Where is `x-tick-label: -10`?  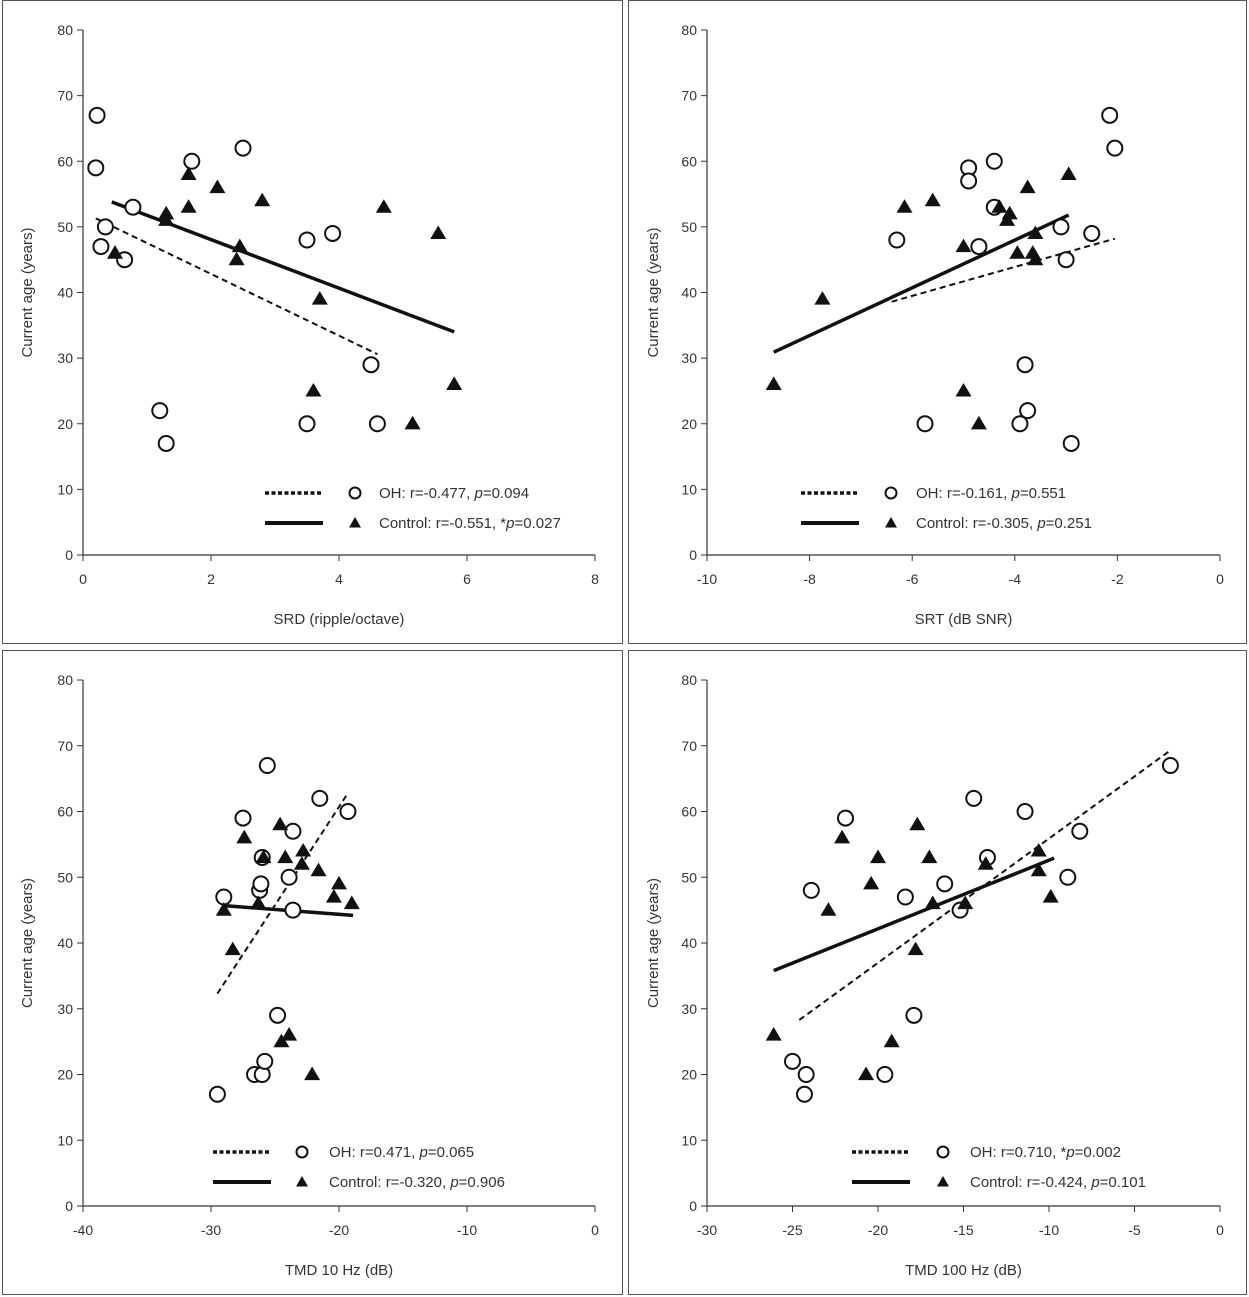 x-tick-label: -10 is located at coordinates (1049, 1230).